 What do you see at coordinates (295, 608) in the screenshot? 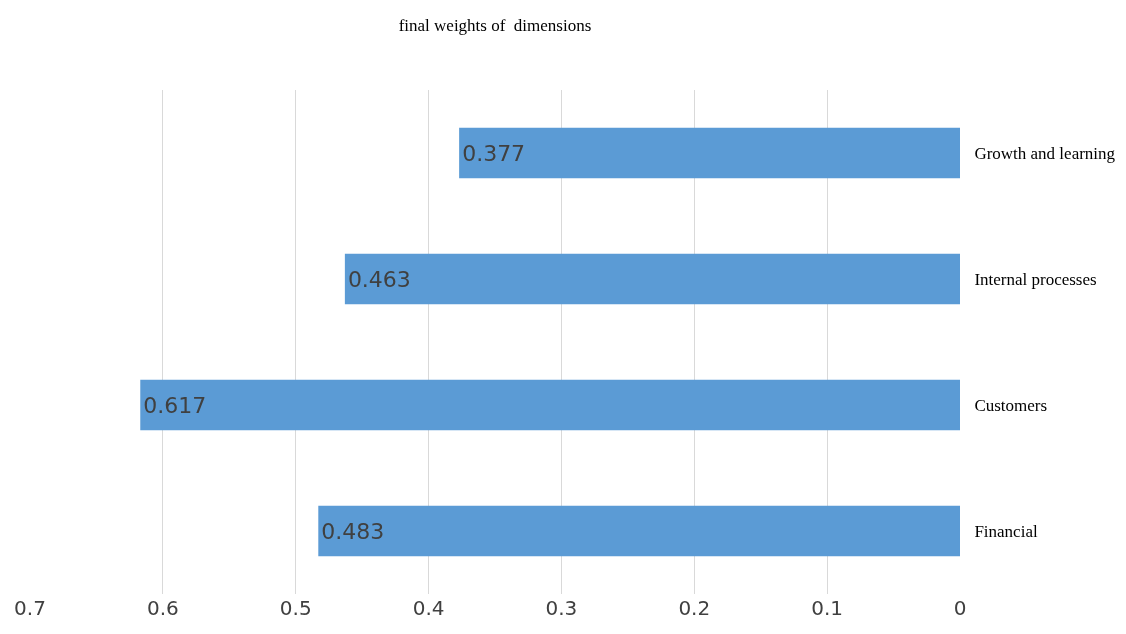
I see `x-tick-label: 0.5` at bounding box center [295, 608].